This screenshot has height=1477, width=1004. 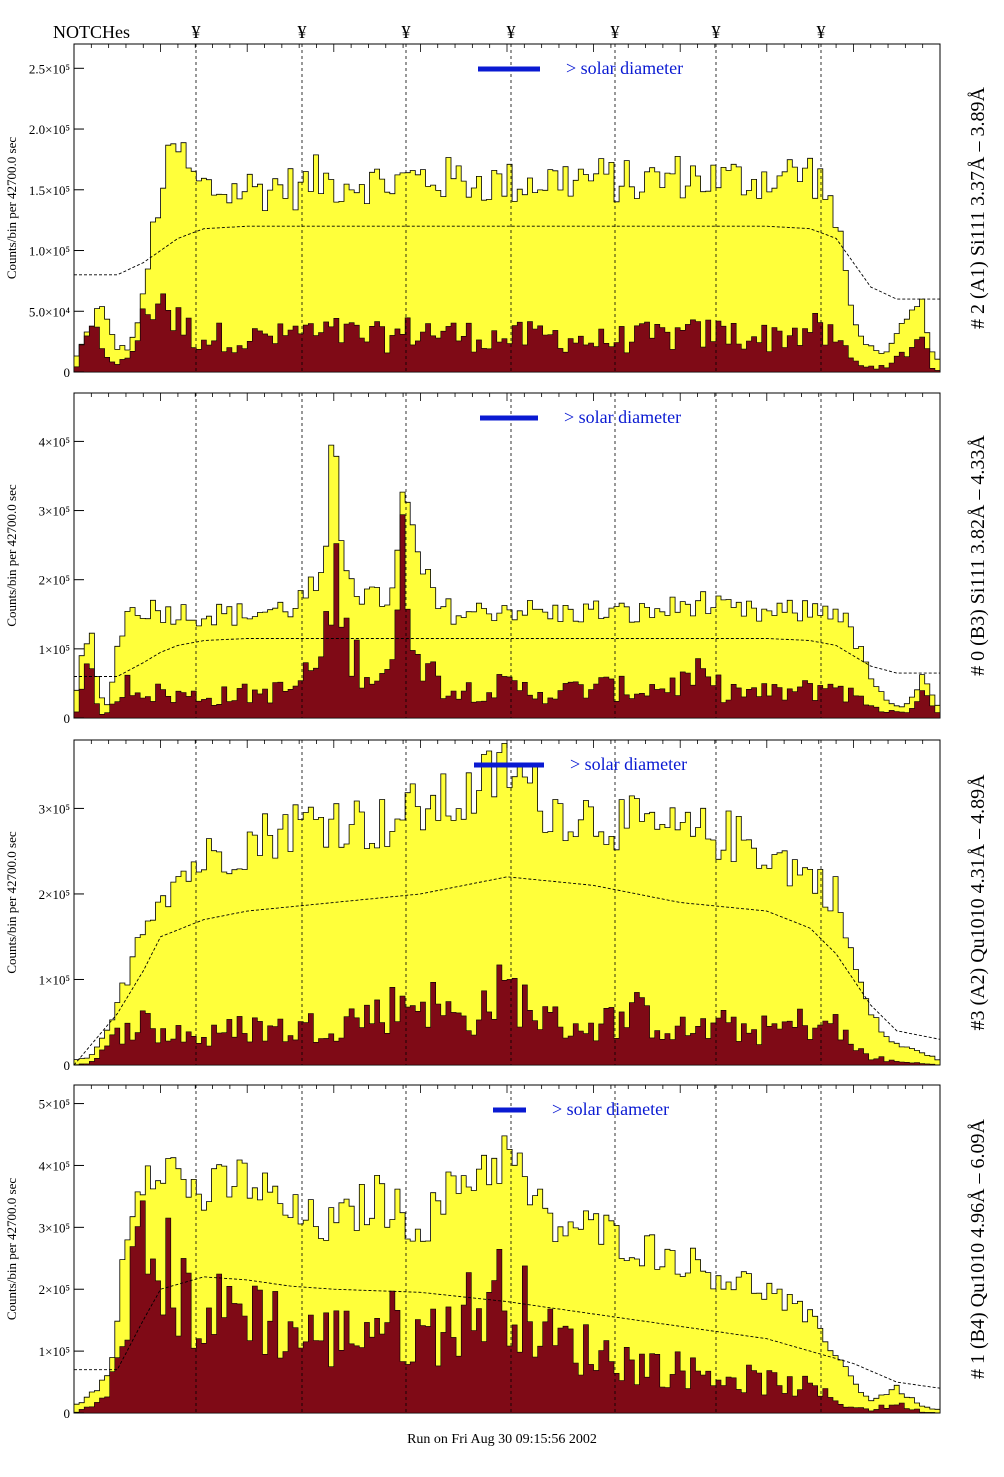 What do you see at coordinates (49, 190) in the screenshot?
I see `y-tick-label: 1.5×10⁵` at bounding box center [49, 190].